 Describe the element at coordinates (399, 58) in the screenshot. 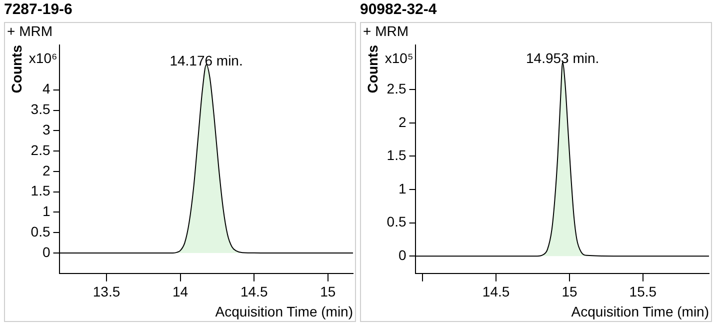

I see `text: x10⁵` at that location.